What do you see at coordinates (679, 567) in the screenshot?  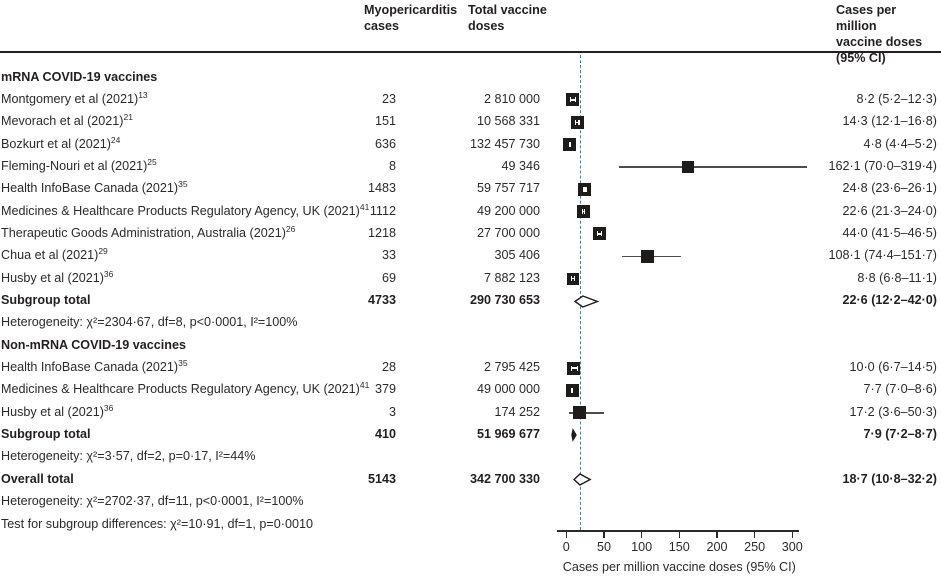 I see `x-axis-title: Cases per million vaccine doses (95% CI)` at bounding box center [679, 567].